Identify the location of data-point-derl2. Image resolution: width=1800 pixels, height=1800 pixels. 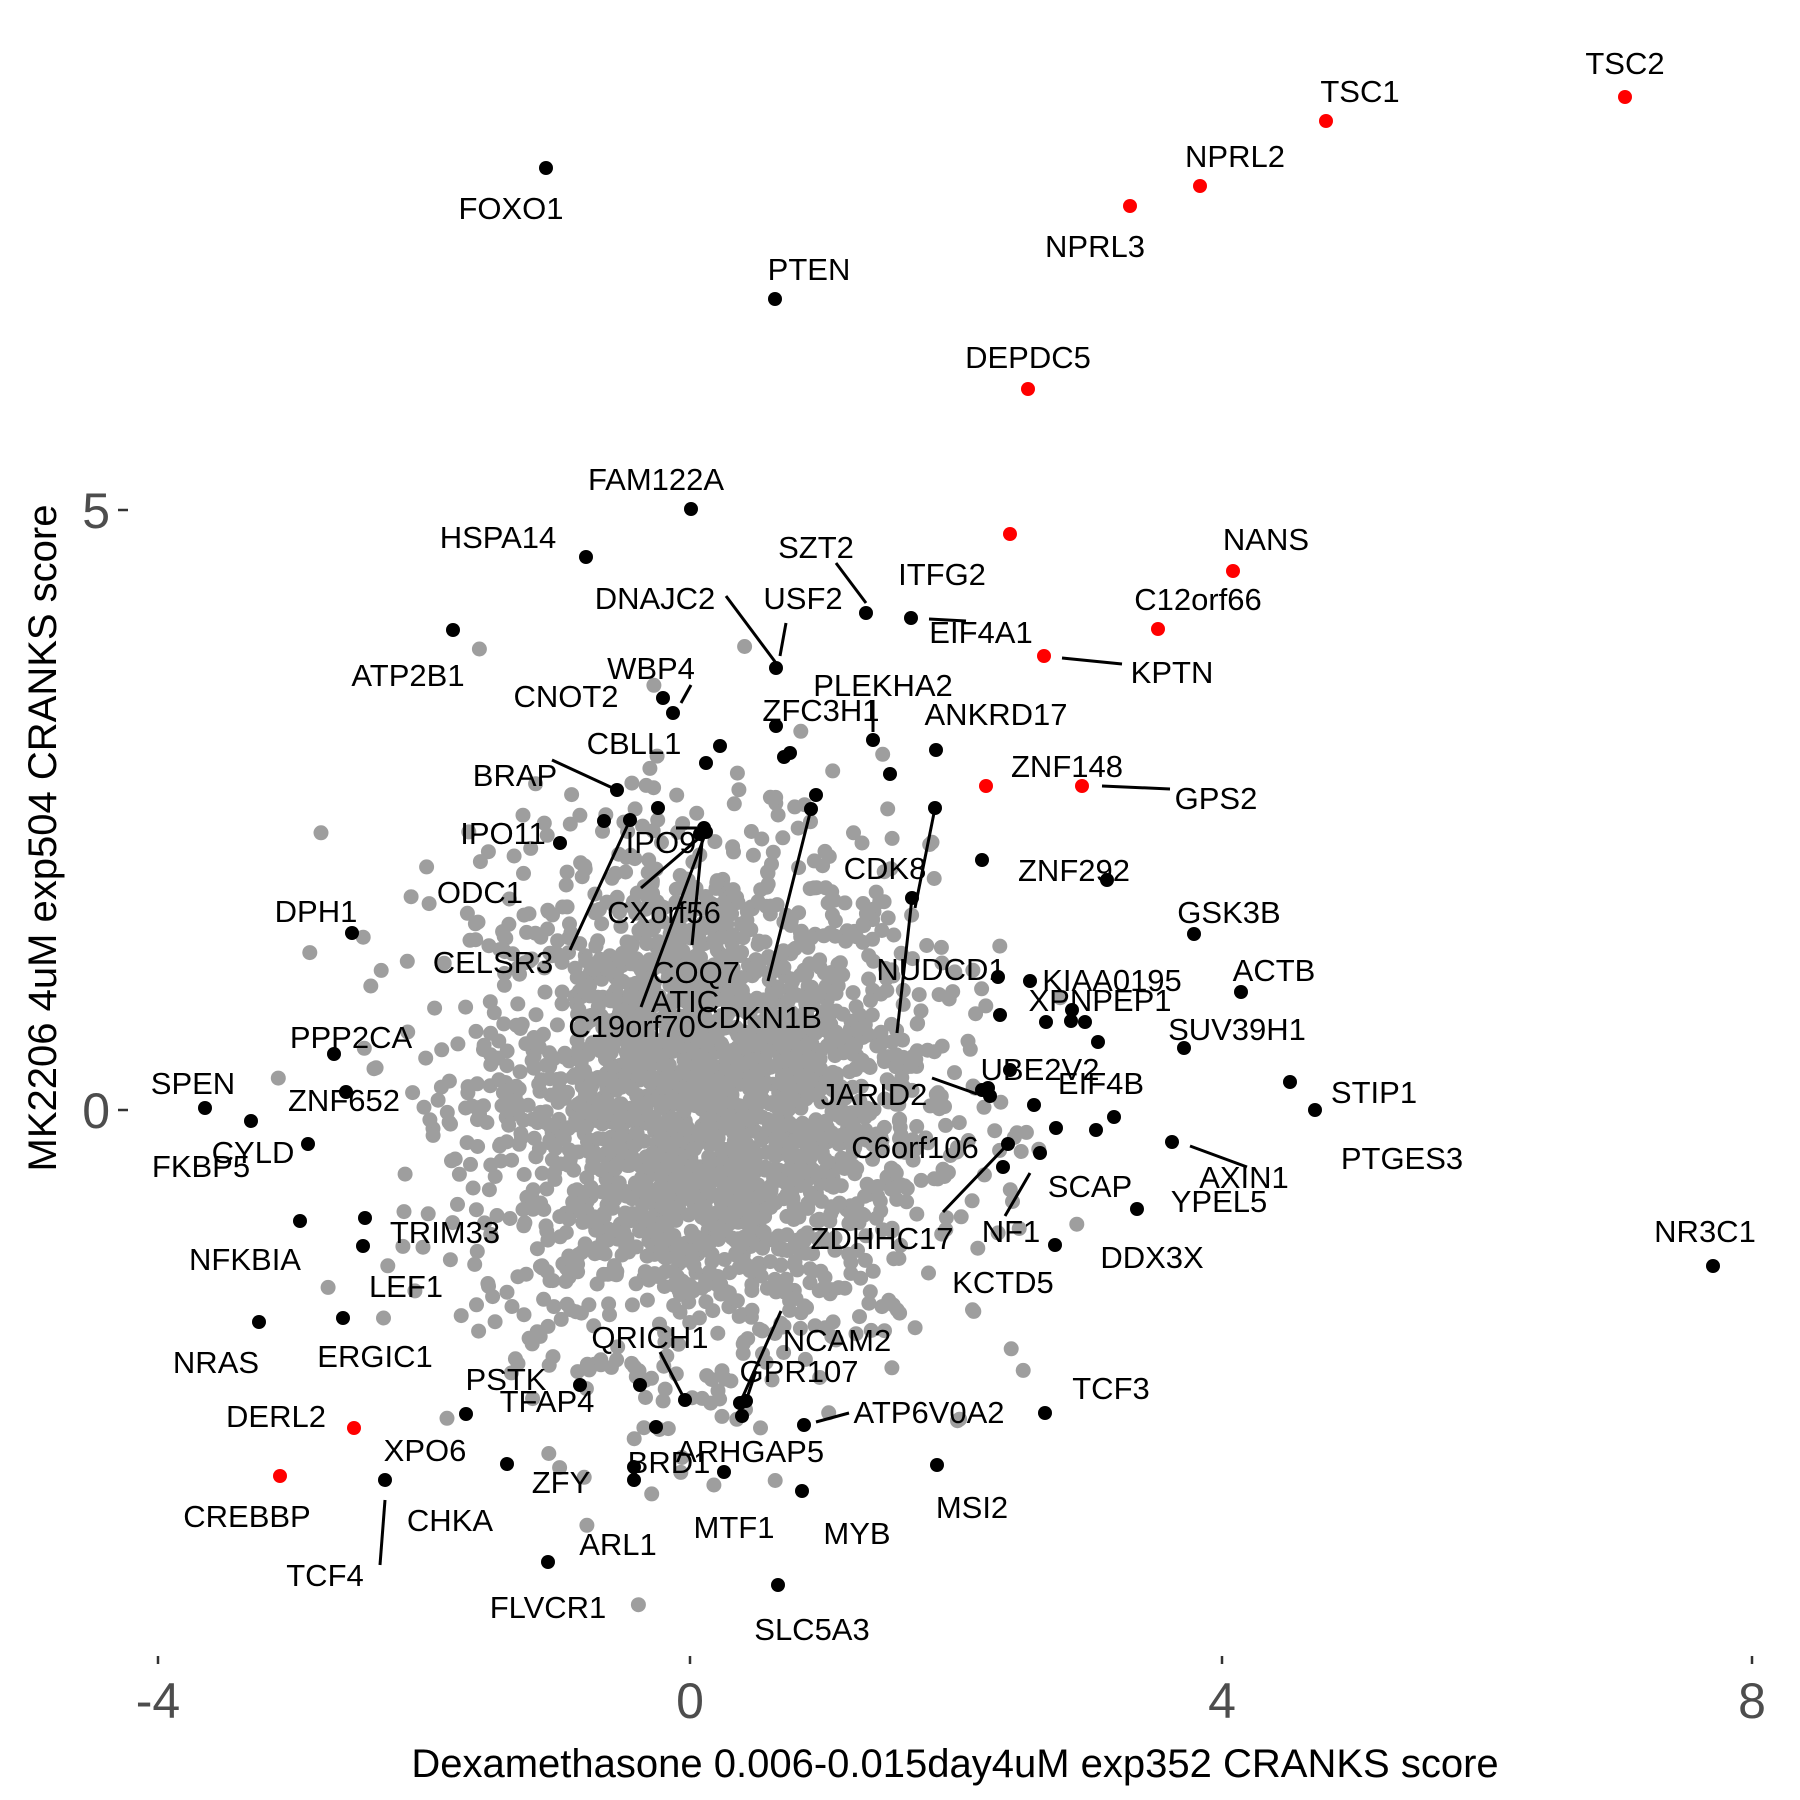
(354, 1428).